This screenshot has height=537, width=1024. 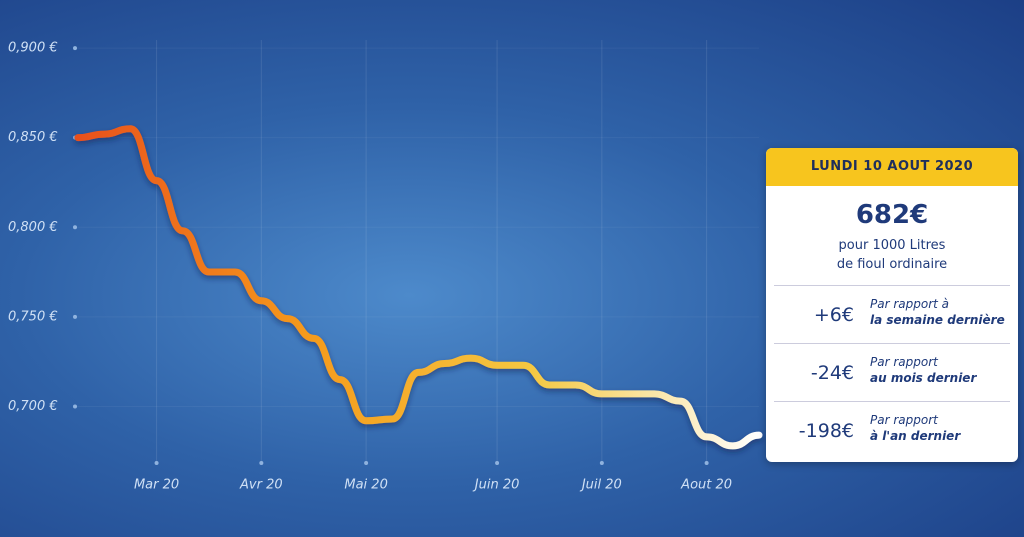 I want to click on row-text: la semaine dernière, so click(x=937, y=320).